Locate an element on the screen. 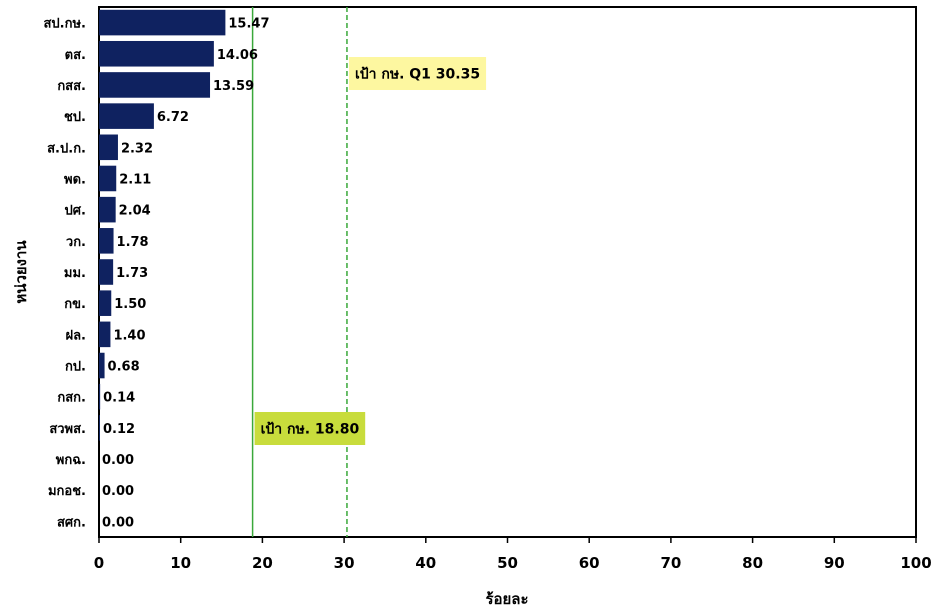 Image resolution: width=936 pixels, height=613 pixels. reference-label-text: เป้า กษ. 18.80 is located at coordinates (310, 430).